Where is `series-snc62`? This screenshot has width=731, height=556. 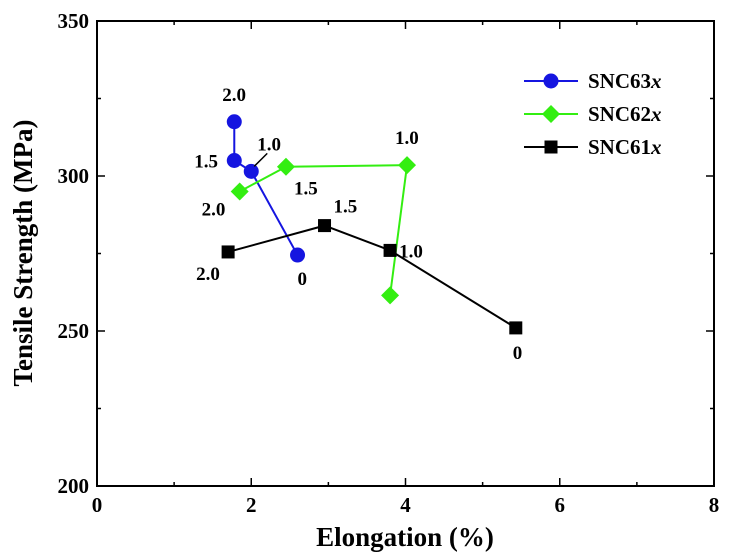 series-snc62 is located at coordinates (323, 230).